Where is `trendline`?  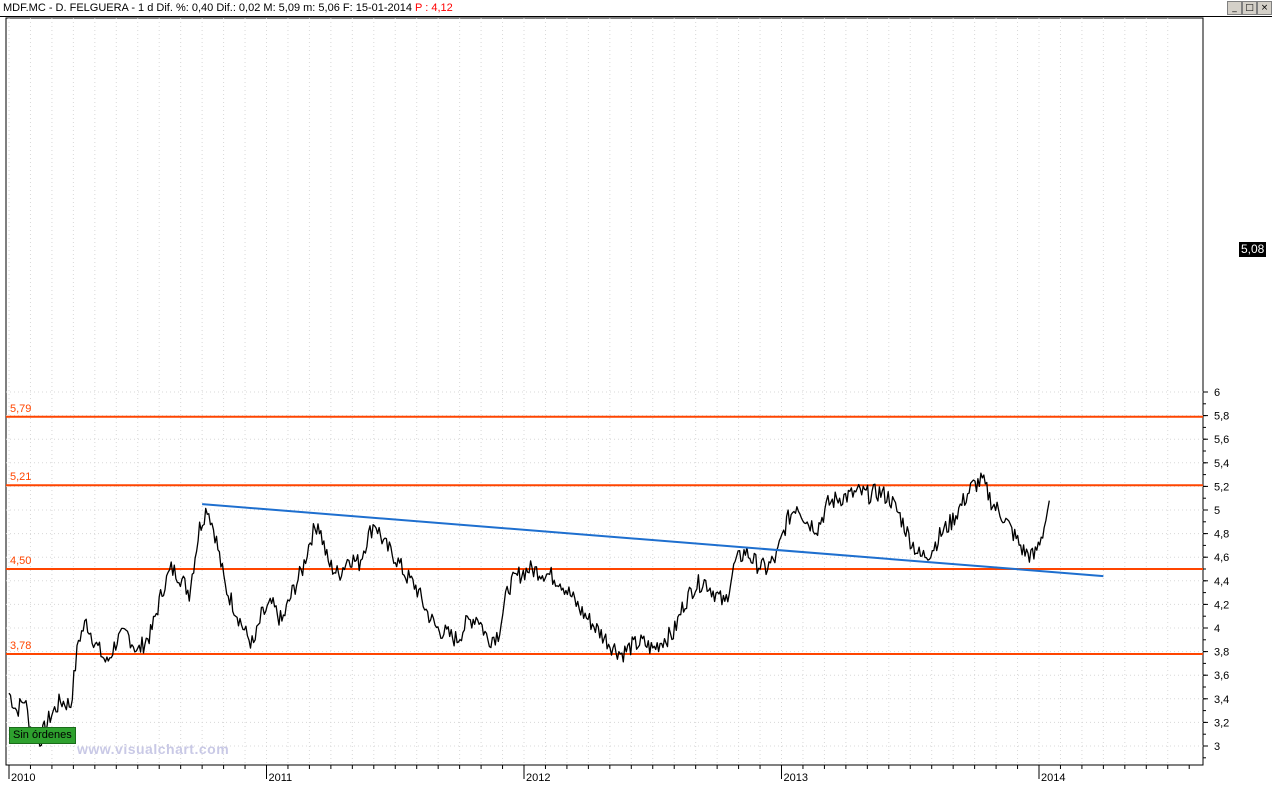
trendline is located at coordinates (653, 540).